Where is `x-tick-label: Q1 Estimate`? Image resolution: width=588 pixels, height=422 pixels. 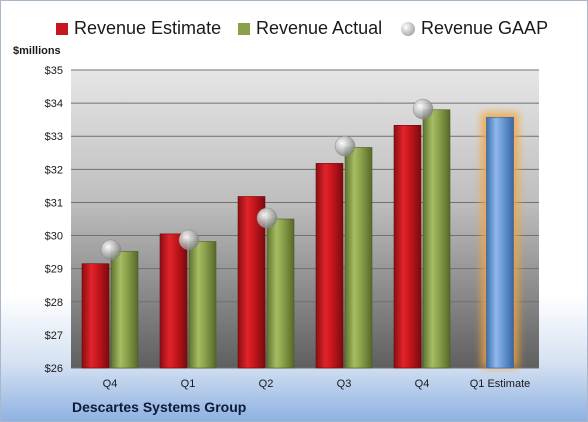
x-tick-label: Q1 Estimate is located at coordinates (500, 384).